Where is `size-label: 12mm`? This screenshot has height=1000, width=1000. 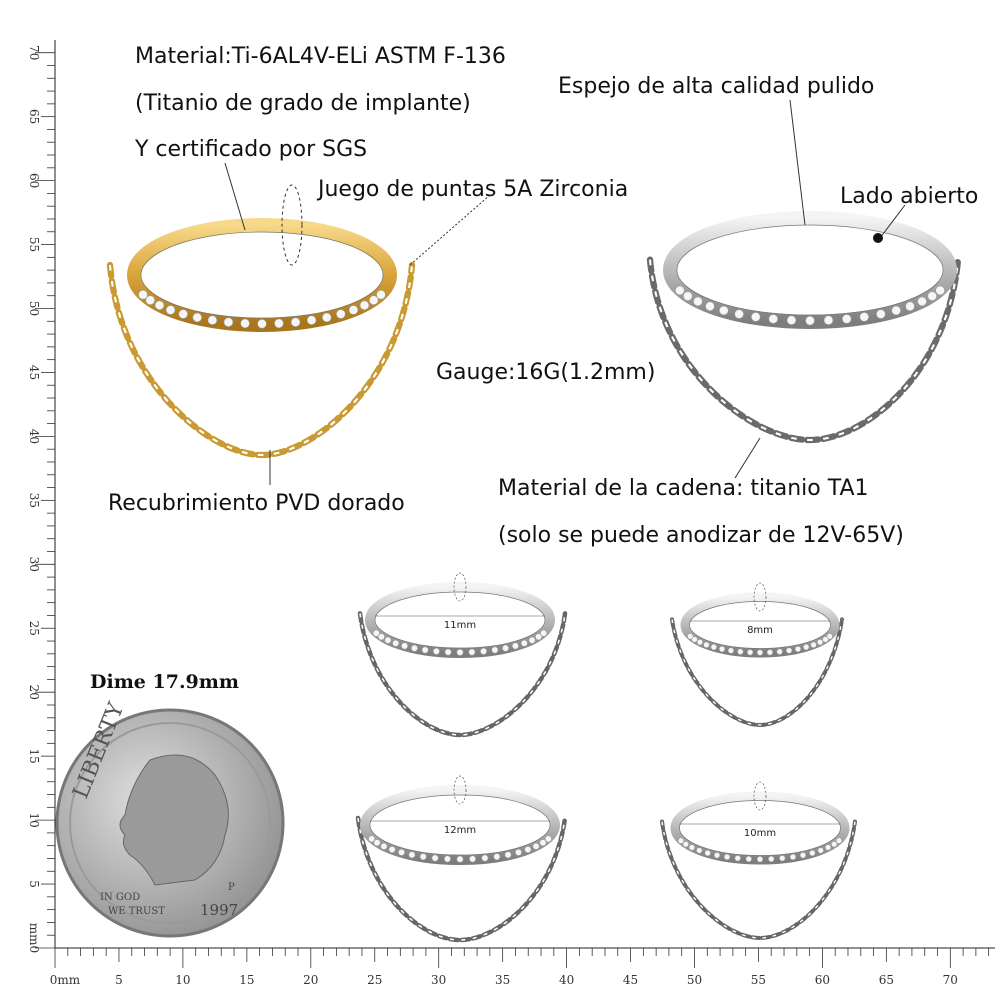 size-label: 12mm is located at coordinates (460, 830).